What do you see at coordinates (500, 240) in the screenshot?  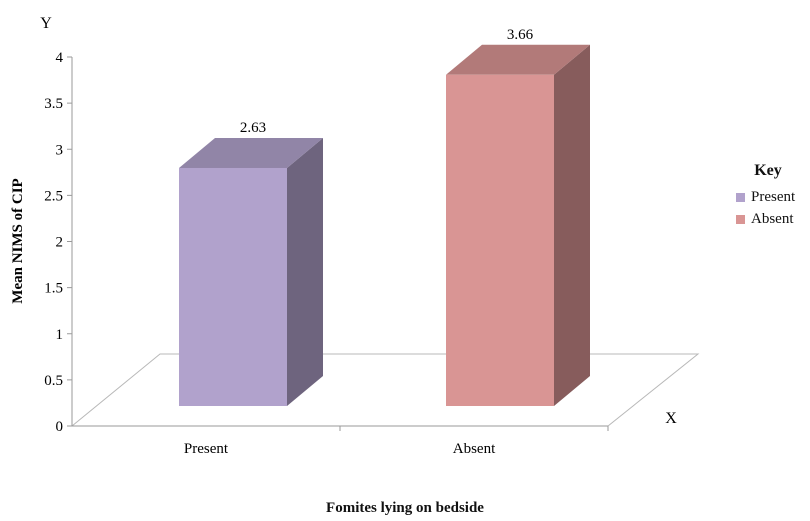 I see `bar-absent` at bounding box center [500, 240].